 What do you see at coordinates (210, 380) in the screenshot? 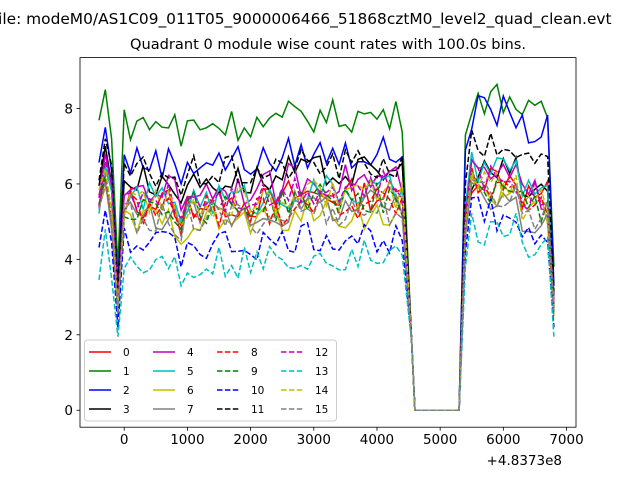
I see `legend-box` at bounding box center [210, 380].